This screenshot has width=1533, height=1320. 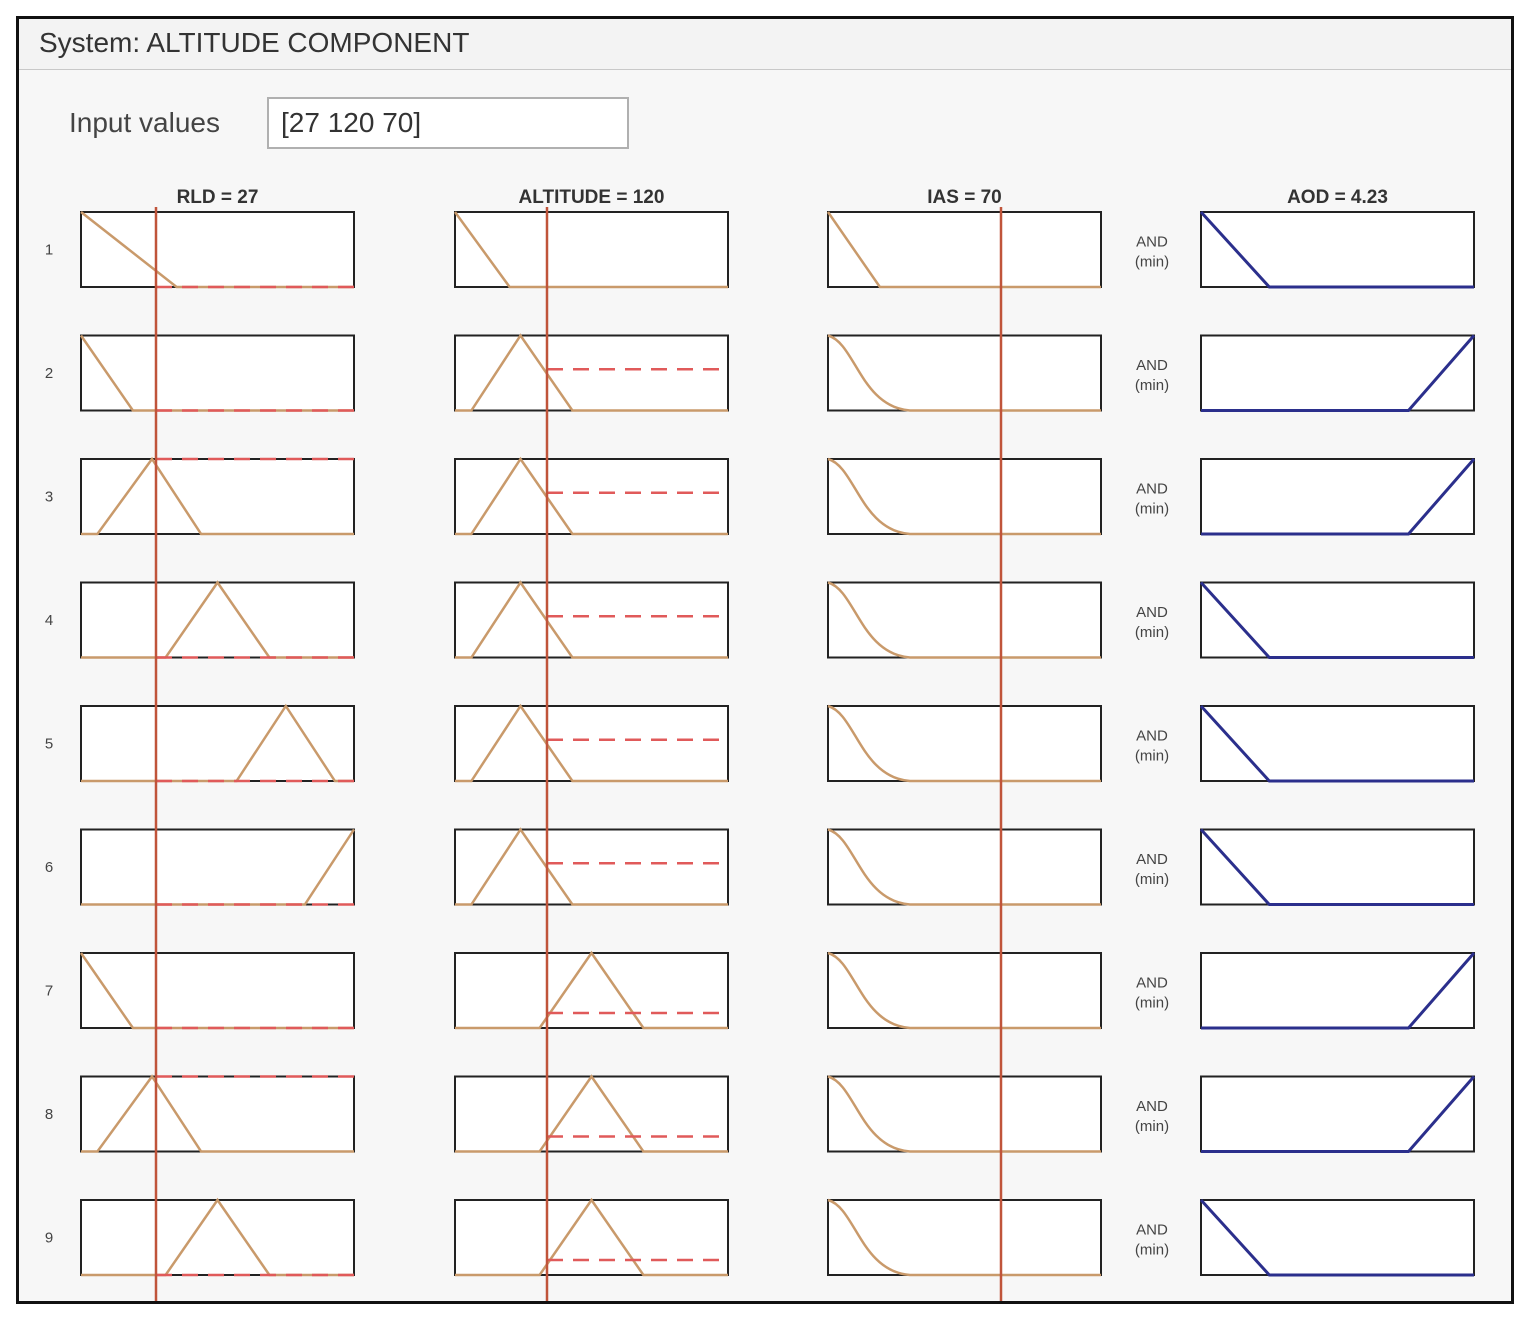 What do you see at coordinates (49, 373) in the screenshot?
I see `rule-number: 2` at bounding box center [49, 373].